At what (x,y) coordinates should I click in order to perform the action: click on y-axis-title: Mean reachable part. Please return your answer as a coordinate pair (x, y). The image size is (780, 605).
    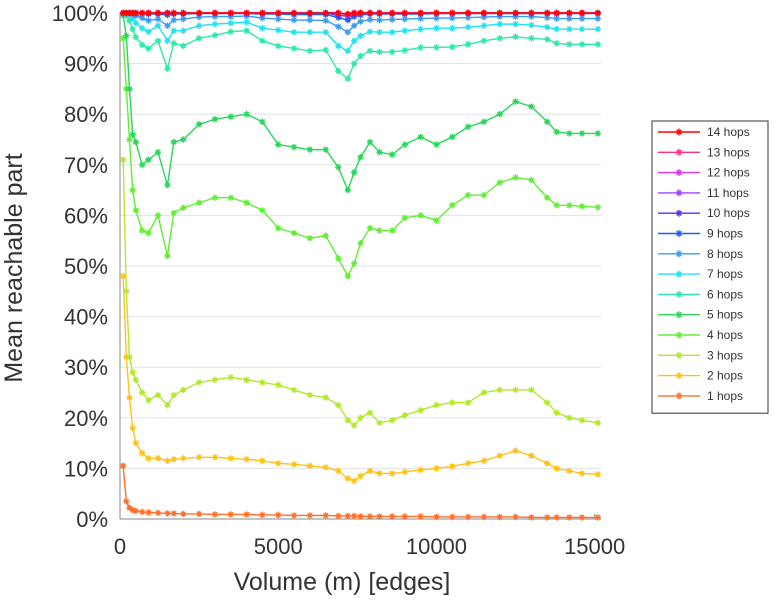
    Looking at the image, I should click on (14, 267).